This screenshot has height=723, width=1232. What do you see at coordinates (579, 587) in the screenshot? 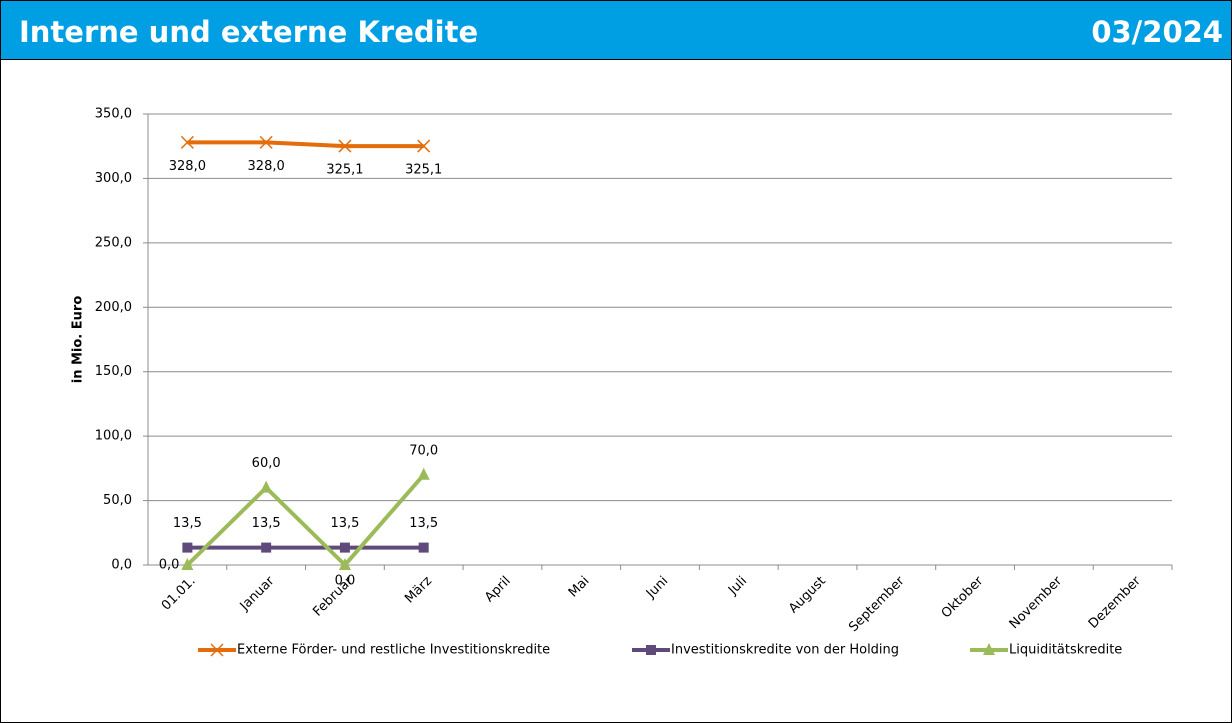
I see `x-tick-label: Mai` at bounding box center [579, 587].